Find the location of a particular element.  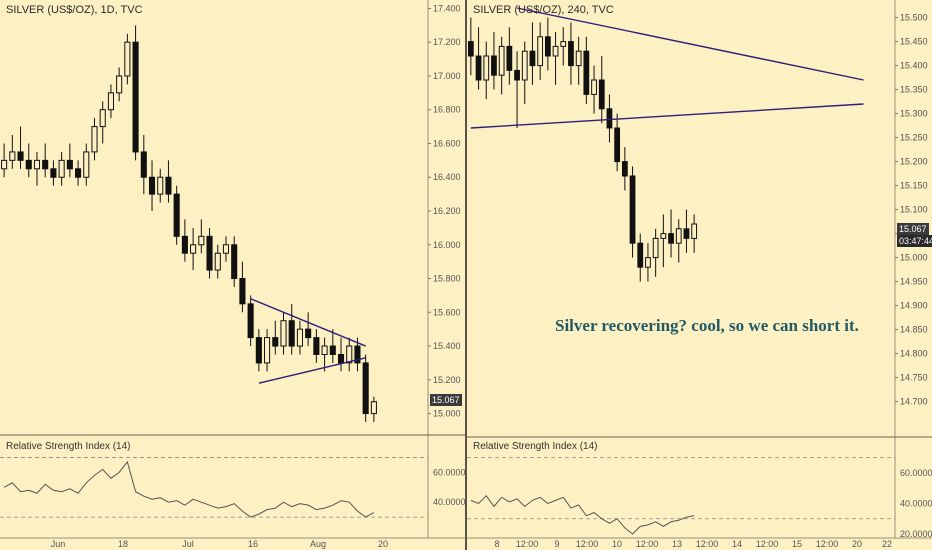

time-tick-label: Jul is located at coordinates (188, 544).